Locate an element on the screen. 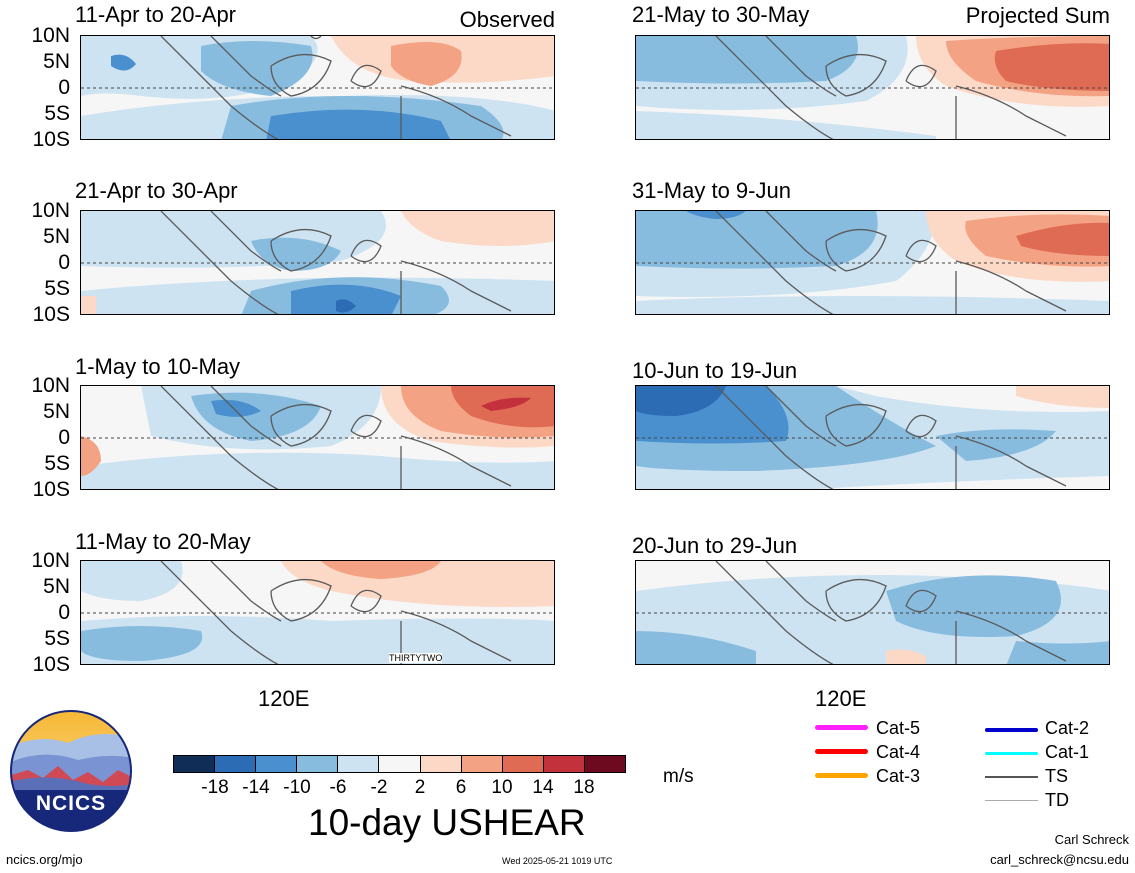 Image resolution: width=1135 pixels, height=873 pixels. colorbar-tick: -14 is located at coordinates (256, 787).